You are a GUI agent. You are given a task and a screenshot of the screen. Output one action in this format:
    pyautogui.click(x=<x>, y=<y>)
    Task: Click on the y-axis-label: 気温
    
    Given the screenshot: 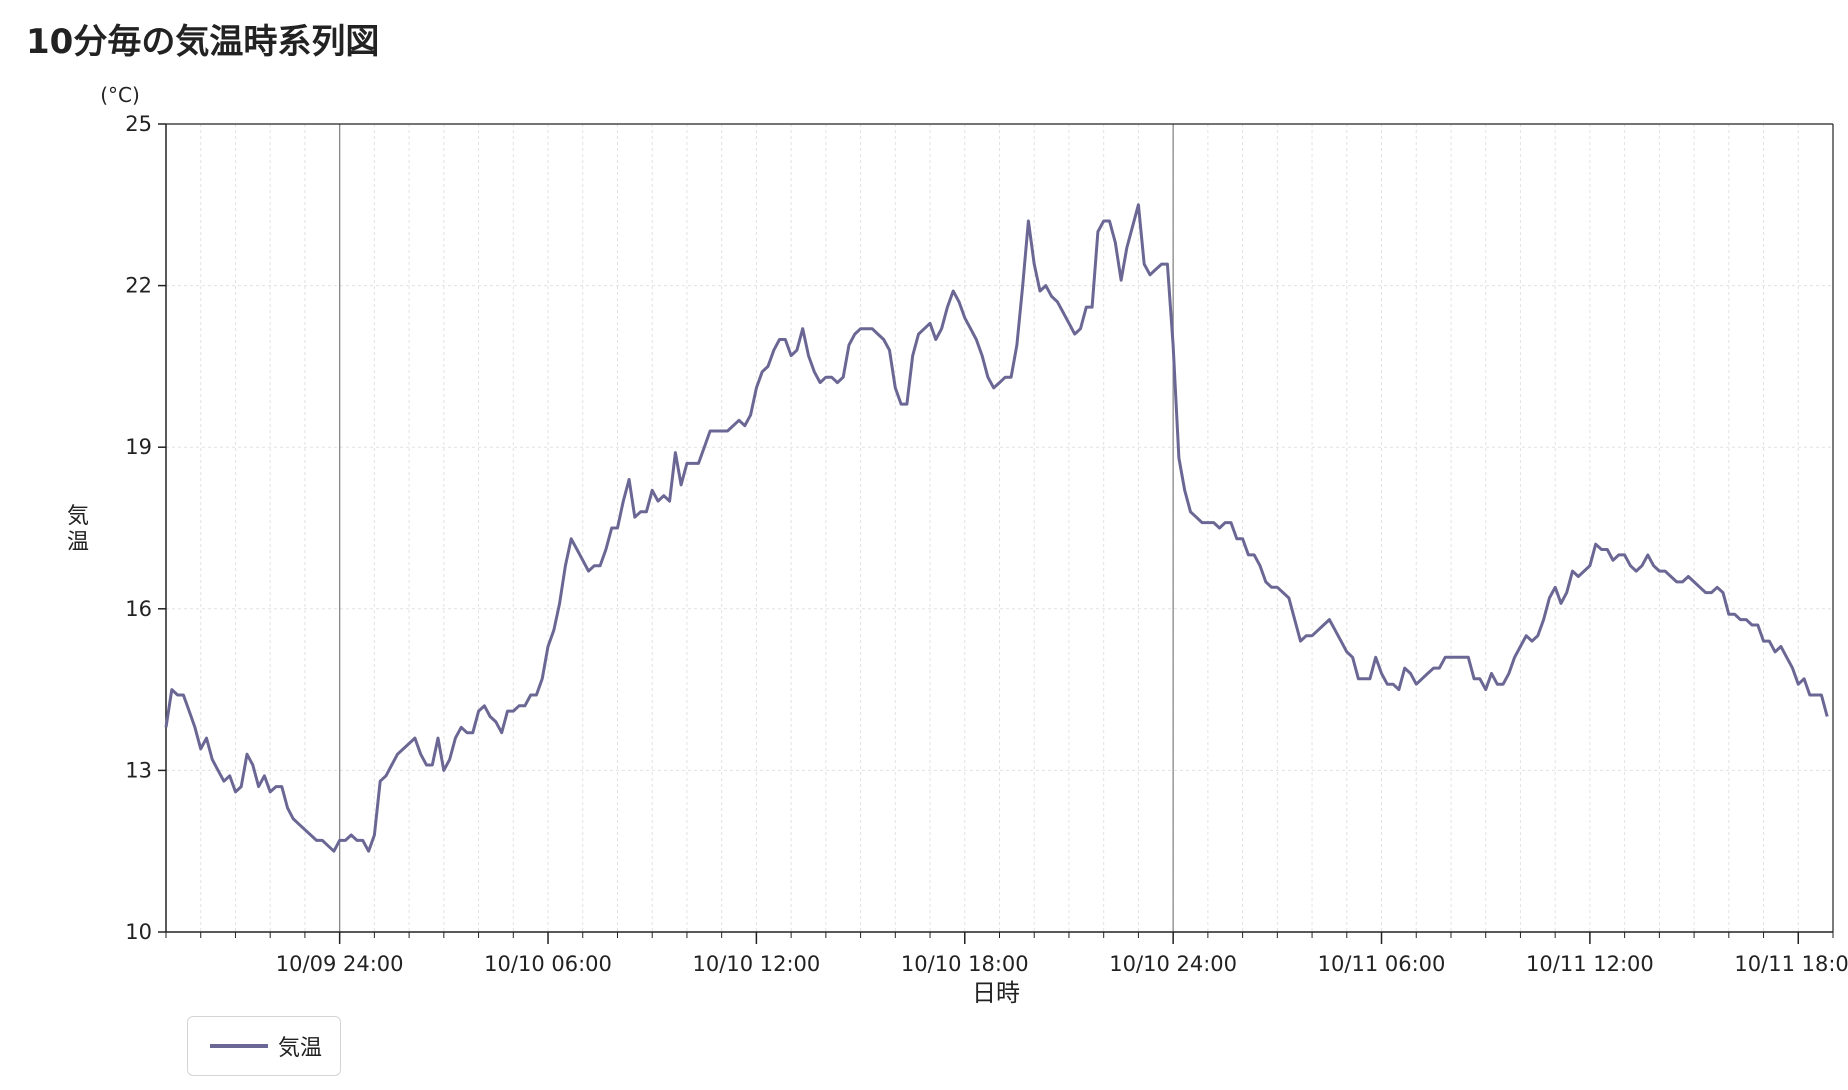 What is the action you would take?
    pyautogui.click(x=78, y=529)
    